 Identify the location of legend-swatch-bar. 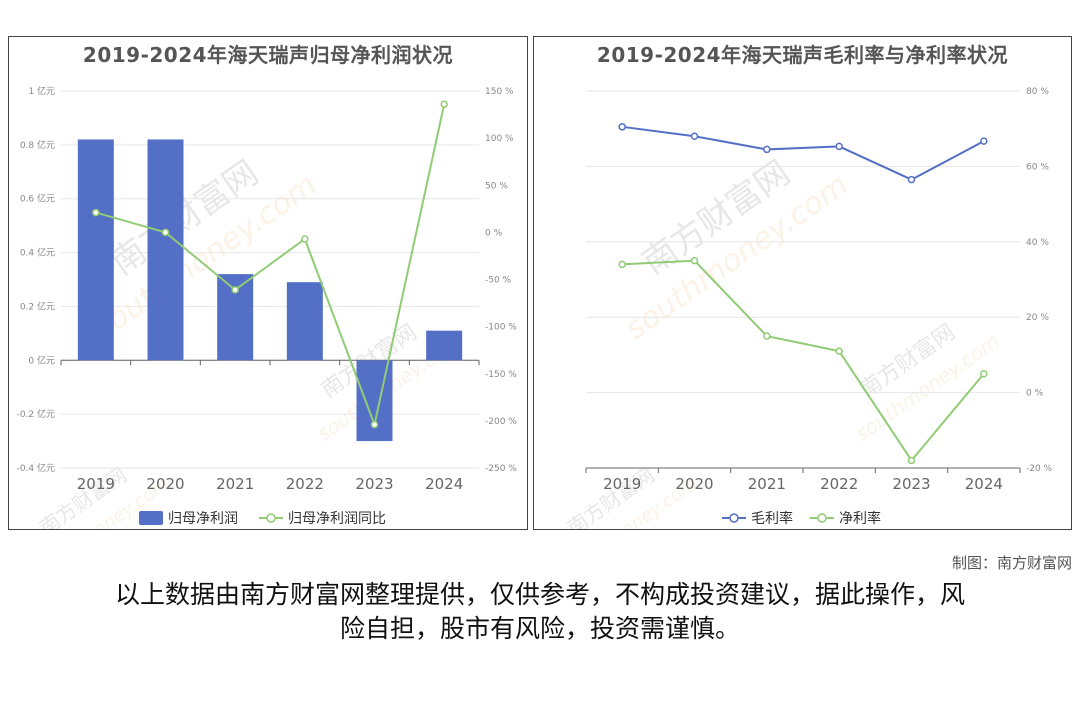
(151, 518).